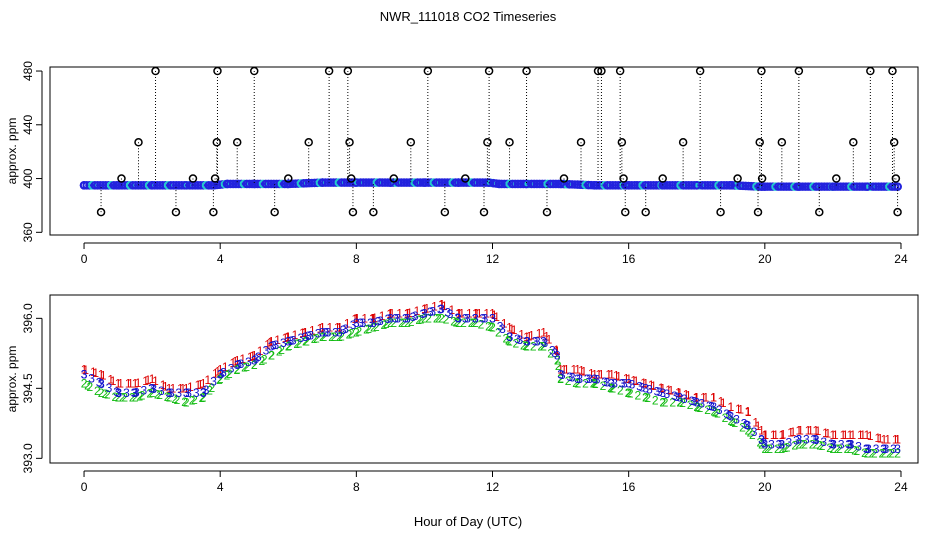 Image resolution: width=936 pixels, height=540 pixels. What do you see at coordinates (12, 151) in the screenshot?
I see `y-axis-label: approx. ppm` at bounding box center [12, 151].